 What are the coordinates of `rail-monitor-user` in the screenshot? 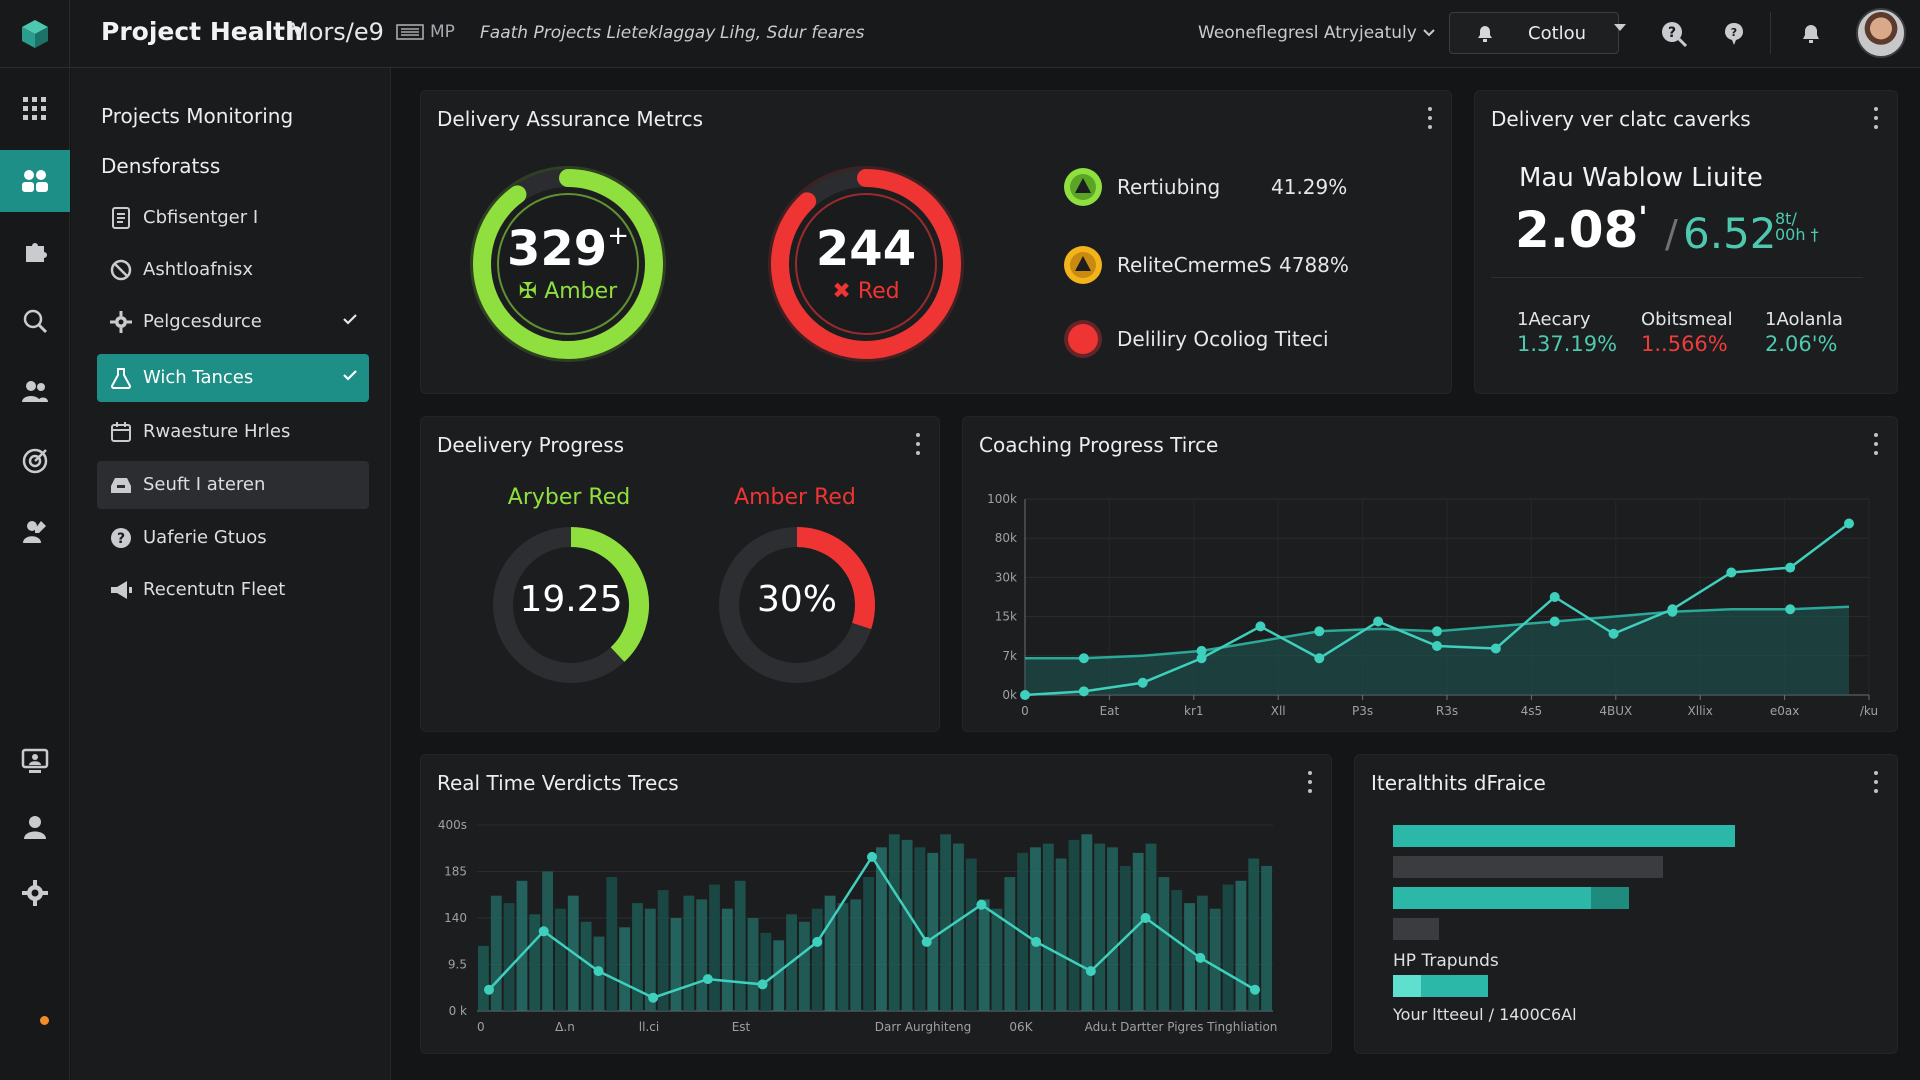 It's located at (35, 761).